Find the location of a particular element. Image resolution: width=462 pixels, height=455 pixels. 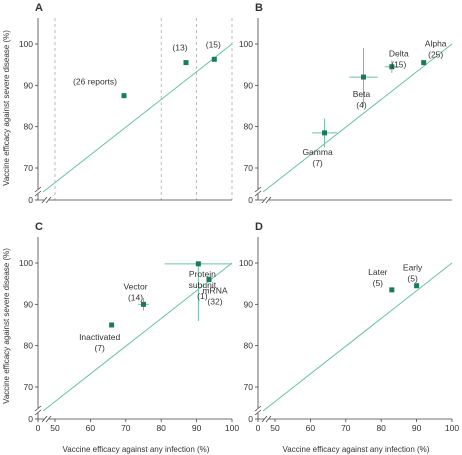

panel-letter: B is located at coordinates (259, 8).